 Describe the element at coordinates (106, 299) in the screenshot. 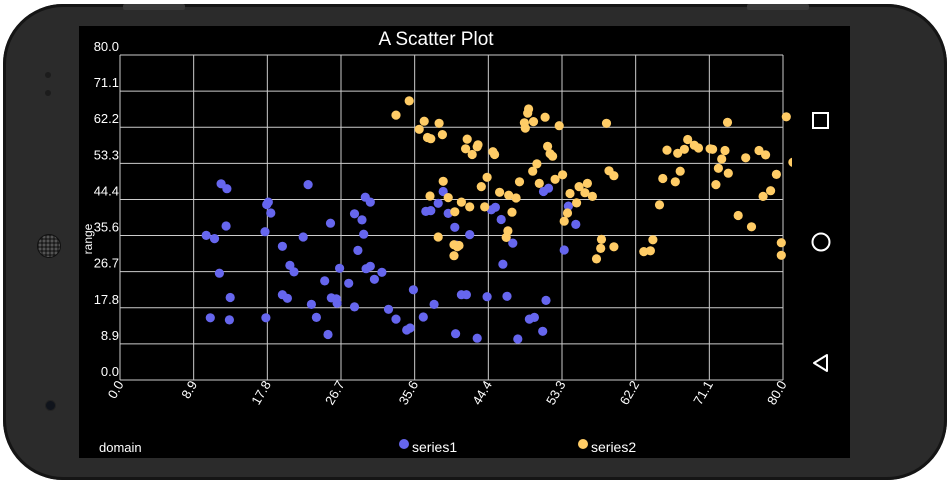

I see `y-tick-label: 17.8` at that location.